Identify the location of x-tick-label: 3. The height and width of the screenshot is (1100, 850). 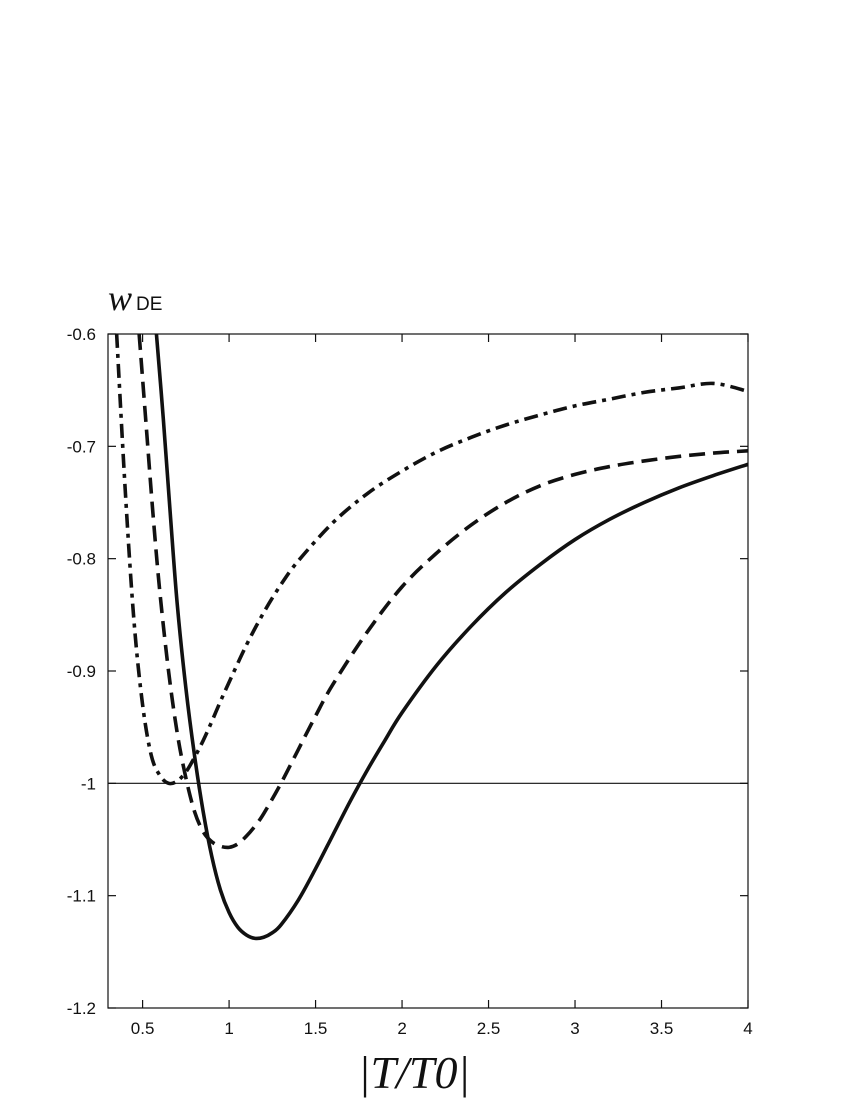
(574, 1028).